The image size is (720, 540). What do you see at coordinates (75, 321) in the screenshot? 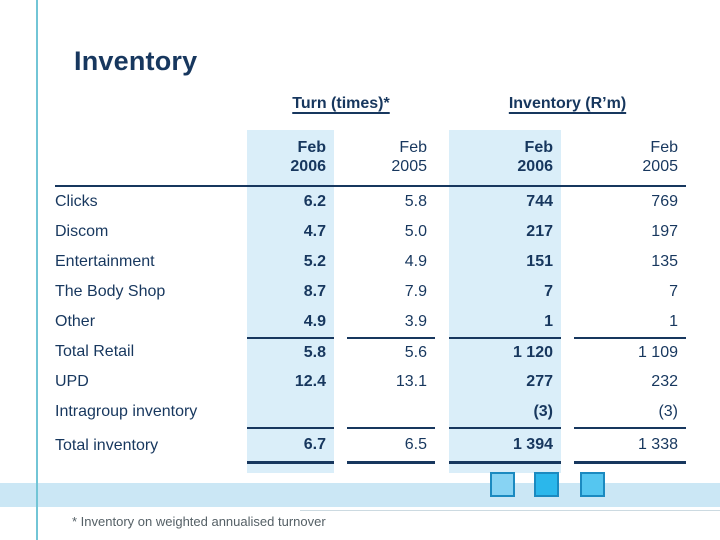
I see `row-label: Other` at bounding box center [75, 321].